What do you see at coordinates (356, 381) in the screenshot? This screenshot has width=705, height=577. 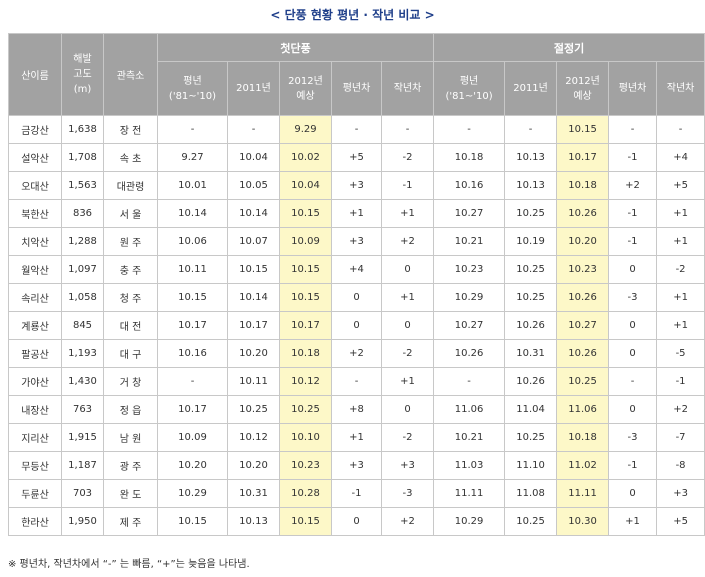 I see `cell-first-diff-normal: -` at bounding box center [356, 381].